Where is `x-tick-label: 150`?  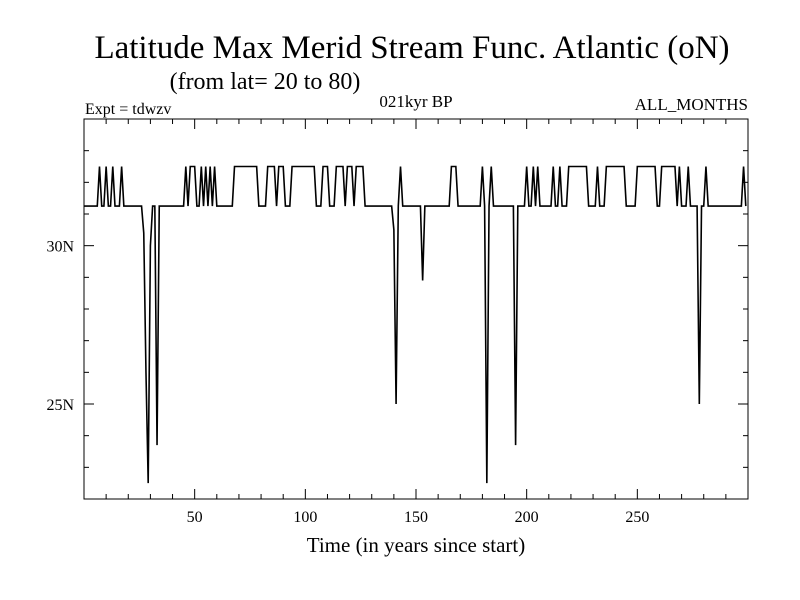
x-tick-label: 150 is located at coordinates (416, 517).